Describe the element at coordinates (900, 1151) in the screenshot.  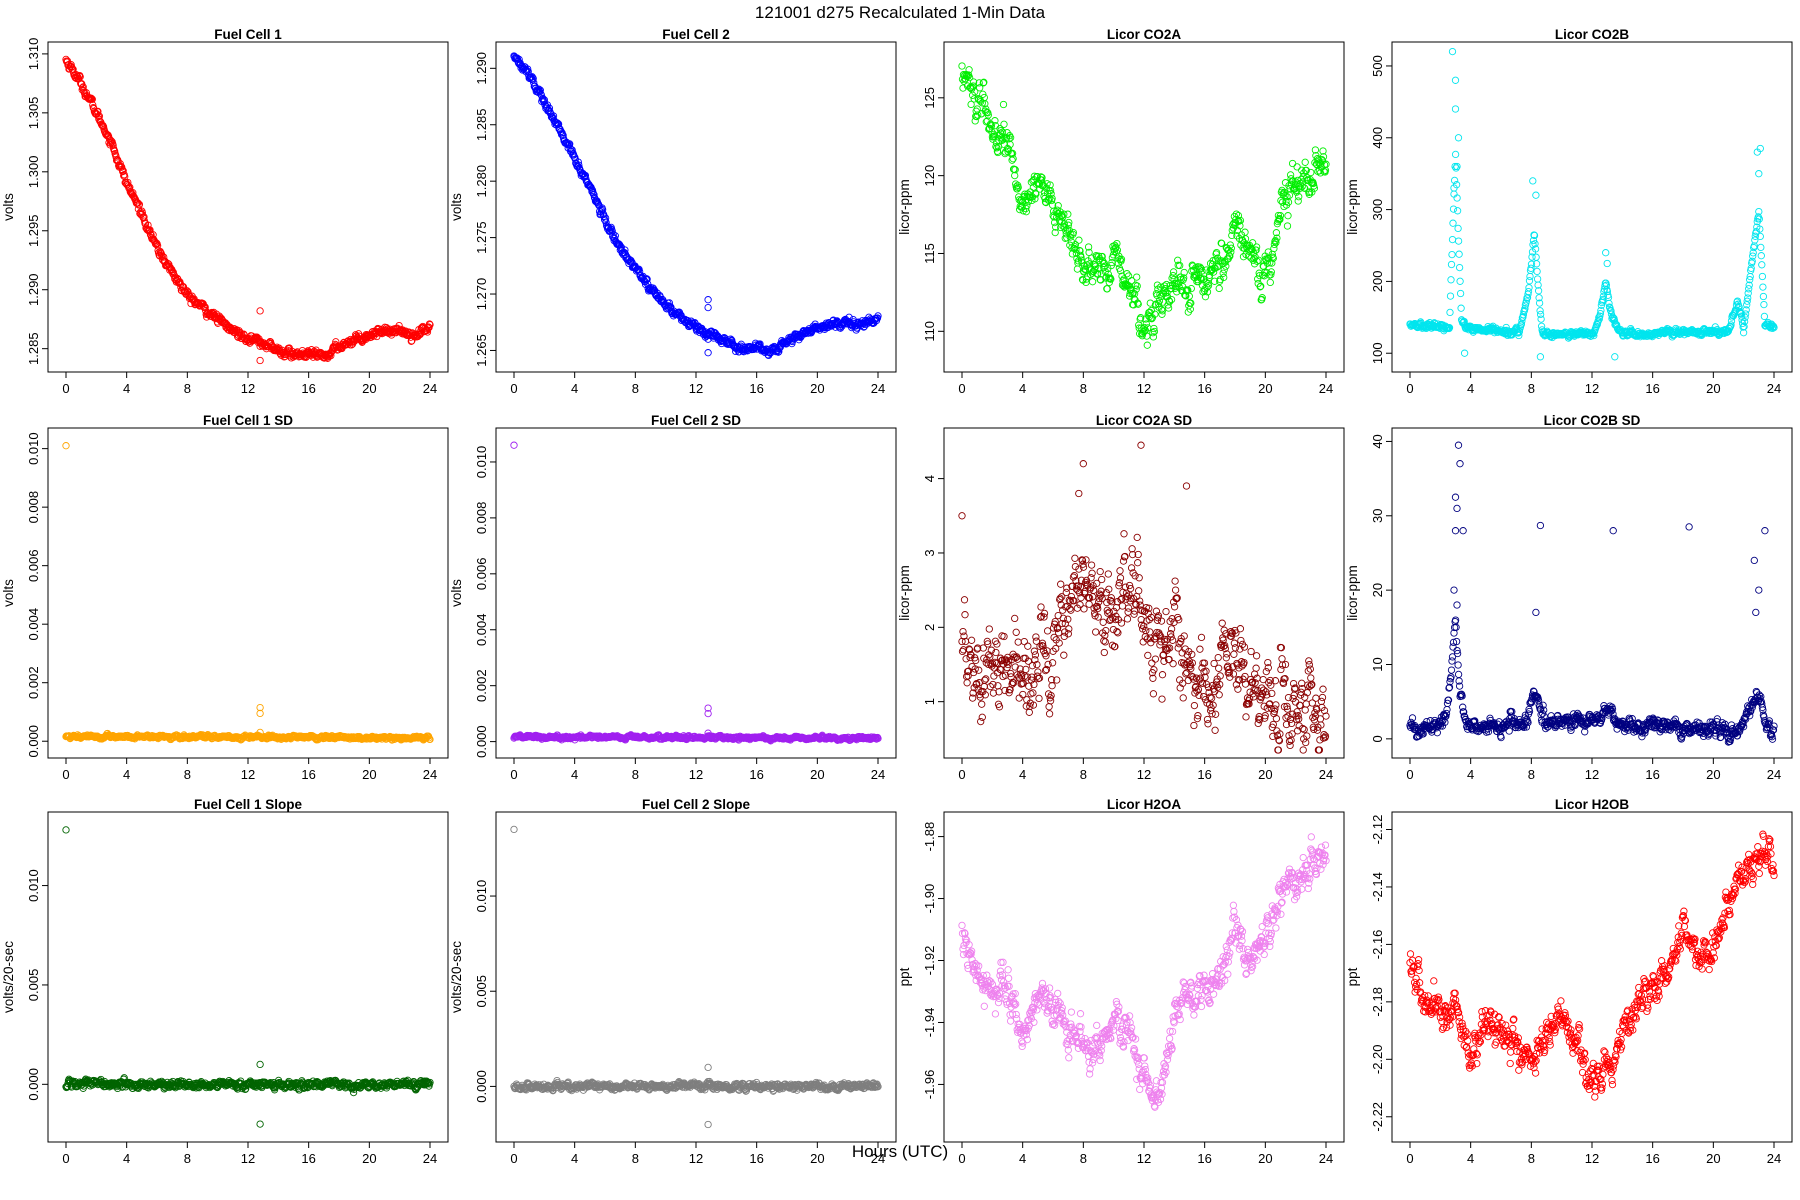
I see `x-axis-label: Hours (UTC)` at that location.